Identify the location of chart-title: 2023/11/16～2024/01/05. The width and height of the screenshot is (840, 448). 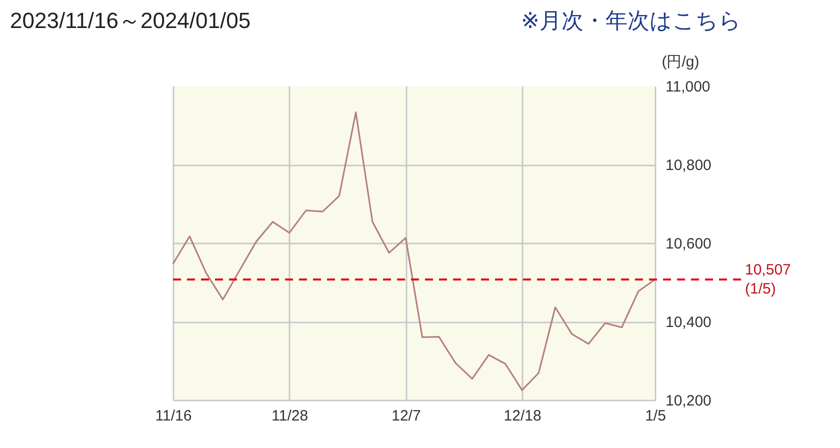
(130, 21).